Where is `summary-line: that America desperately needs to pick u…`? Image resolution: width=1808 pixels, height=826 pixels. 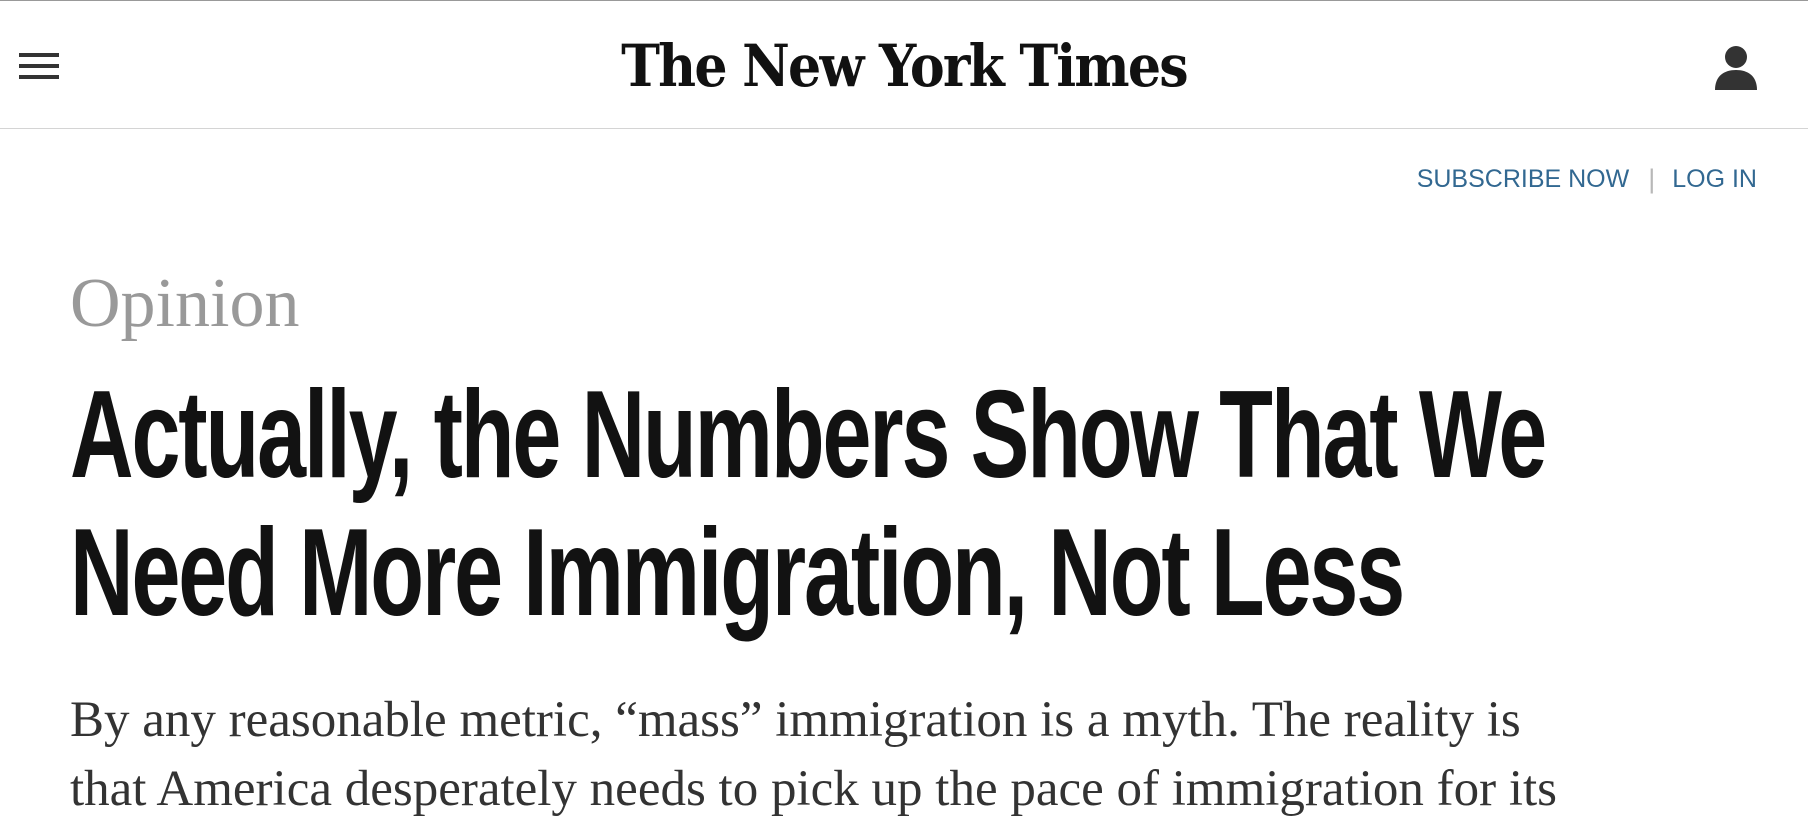 summary-line: that America desperately needs to pick u… is located at coordinates (814, 789).